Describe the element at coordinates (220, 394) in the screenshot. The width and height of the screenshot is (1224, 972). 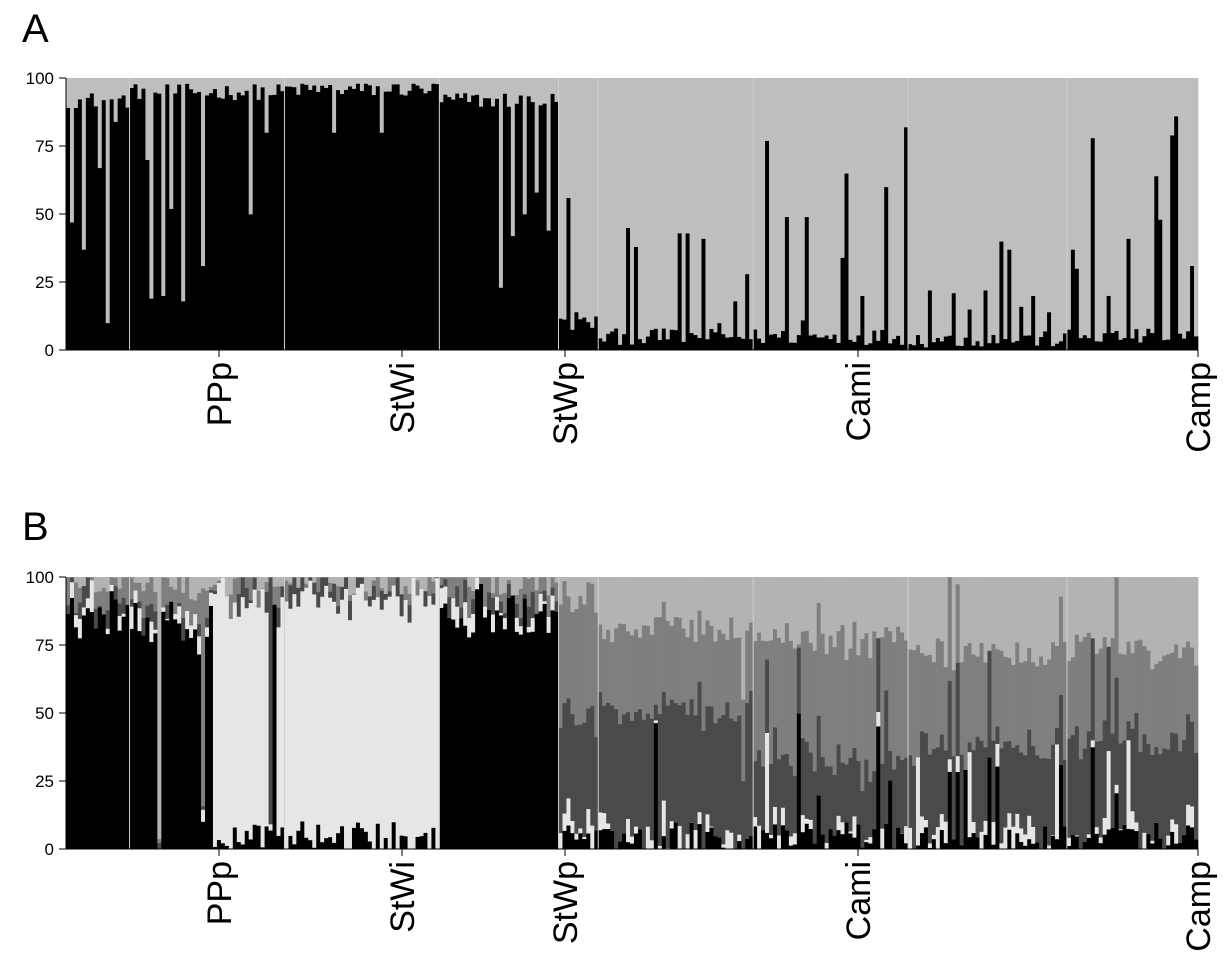
I see `x-tick-label-ppp: PPp` at that location.